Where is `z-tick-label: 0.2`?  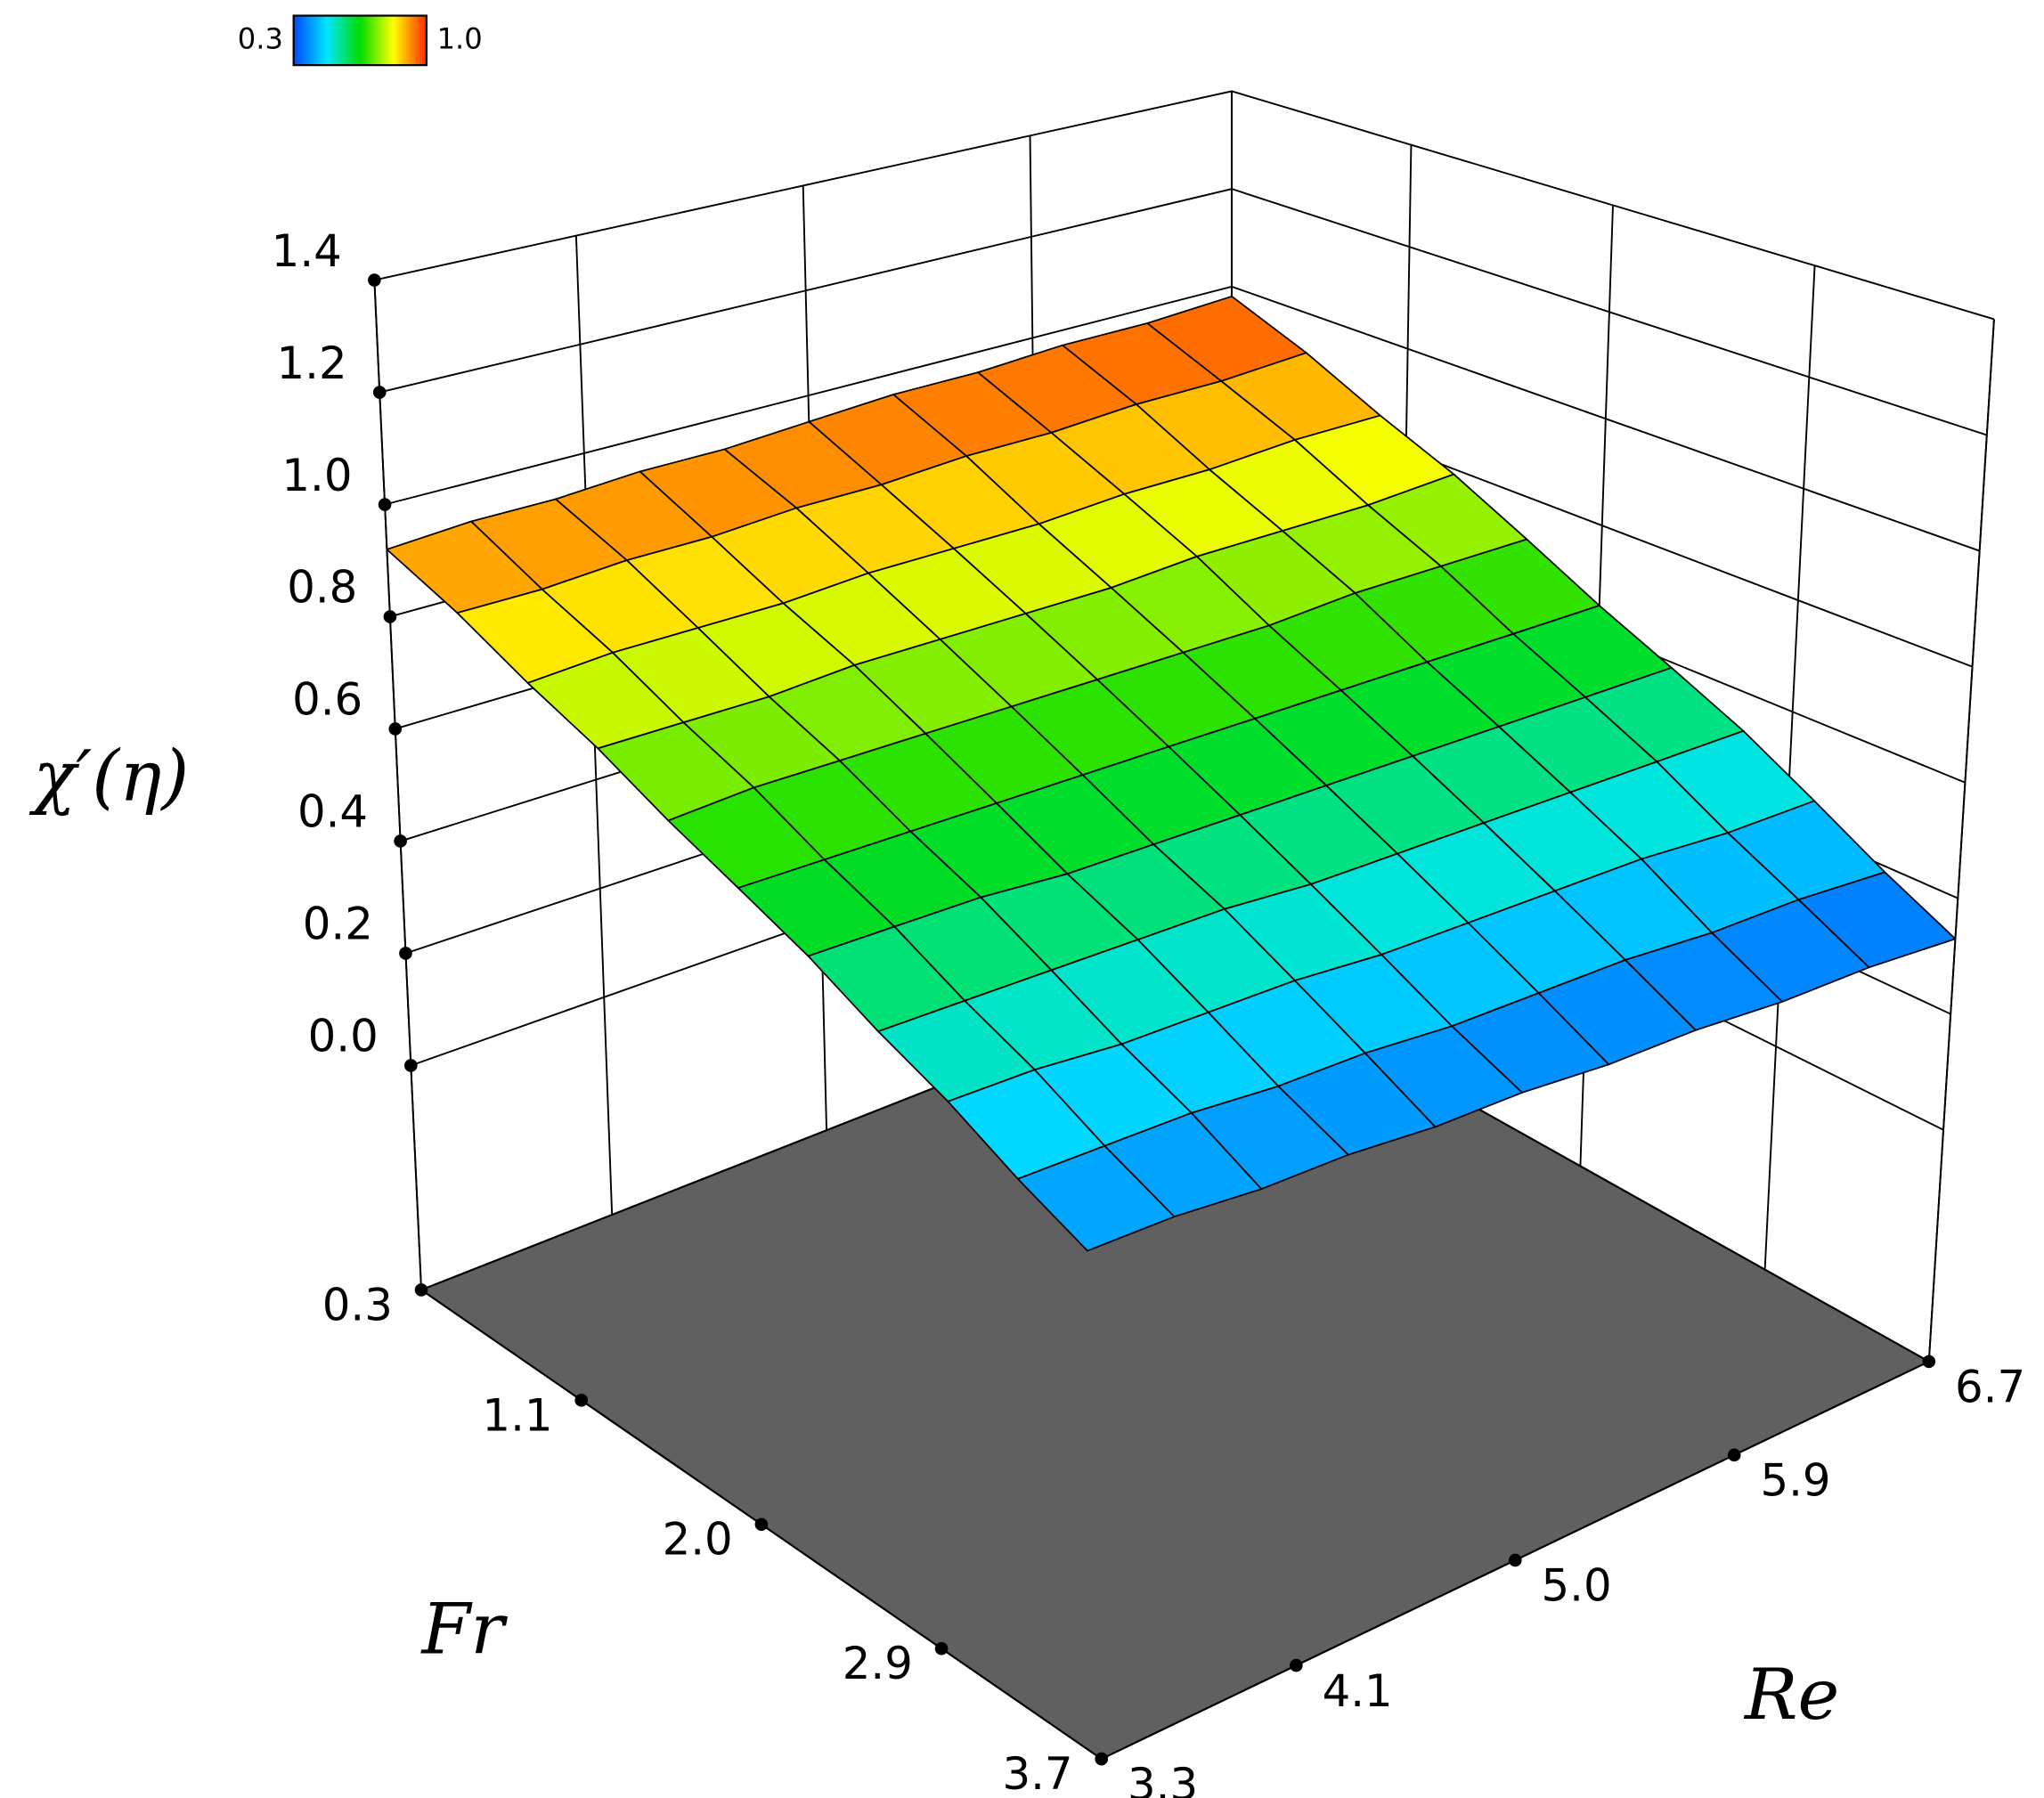 z-tick-label: 0.2 is located at coordinates (338, 924).